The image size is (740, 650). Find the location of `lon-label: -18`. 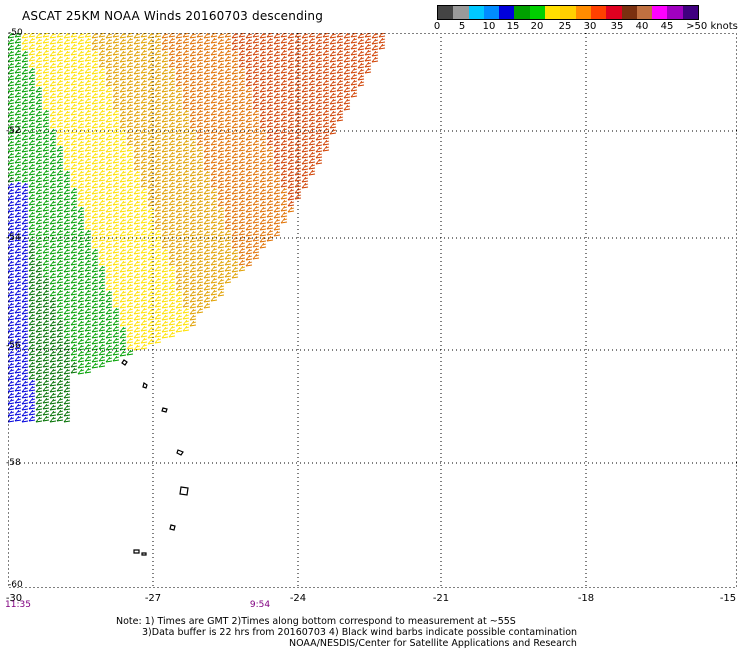

lon-label: -18 is located at coordinates (586, 598).